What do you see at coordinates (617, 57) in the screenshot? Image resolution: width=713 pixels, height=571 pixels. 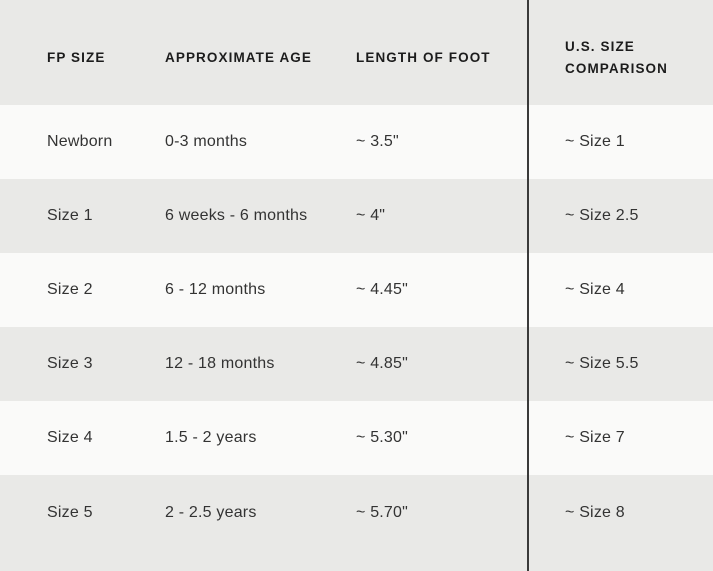 I see `column-header-us-size-comparison: U.S. SIZE COMPARISON` at bounding box center [617, 57].